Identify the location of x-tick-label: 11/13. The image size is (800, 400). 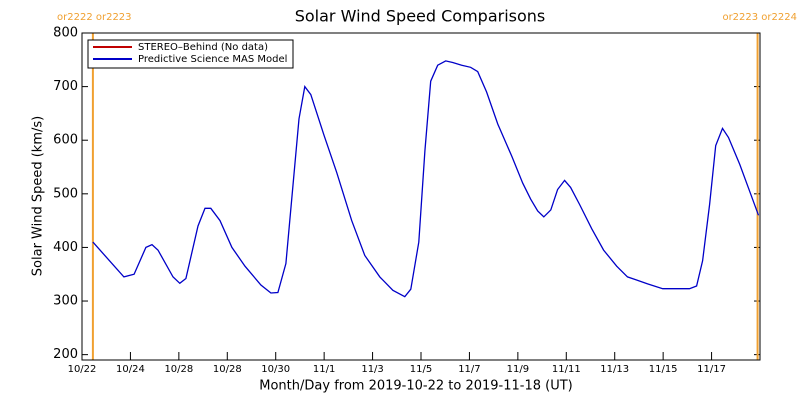
(614, 369).